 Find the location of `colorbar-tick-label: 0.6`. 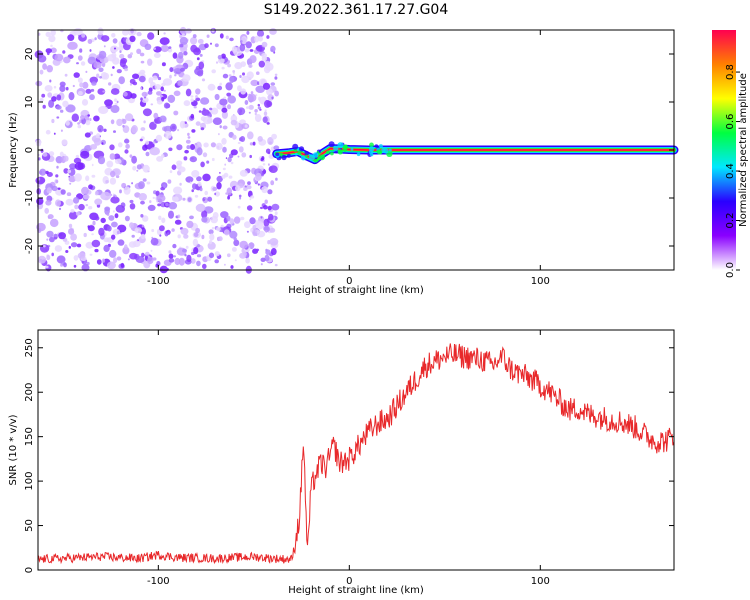

colorbar-tick-label: 0.6 is located at coordinates (730, 122).